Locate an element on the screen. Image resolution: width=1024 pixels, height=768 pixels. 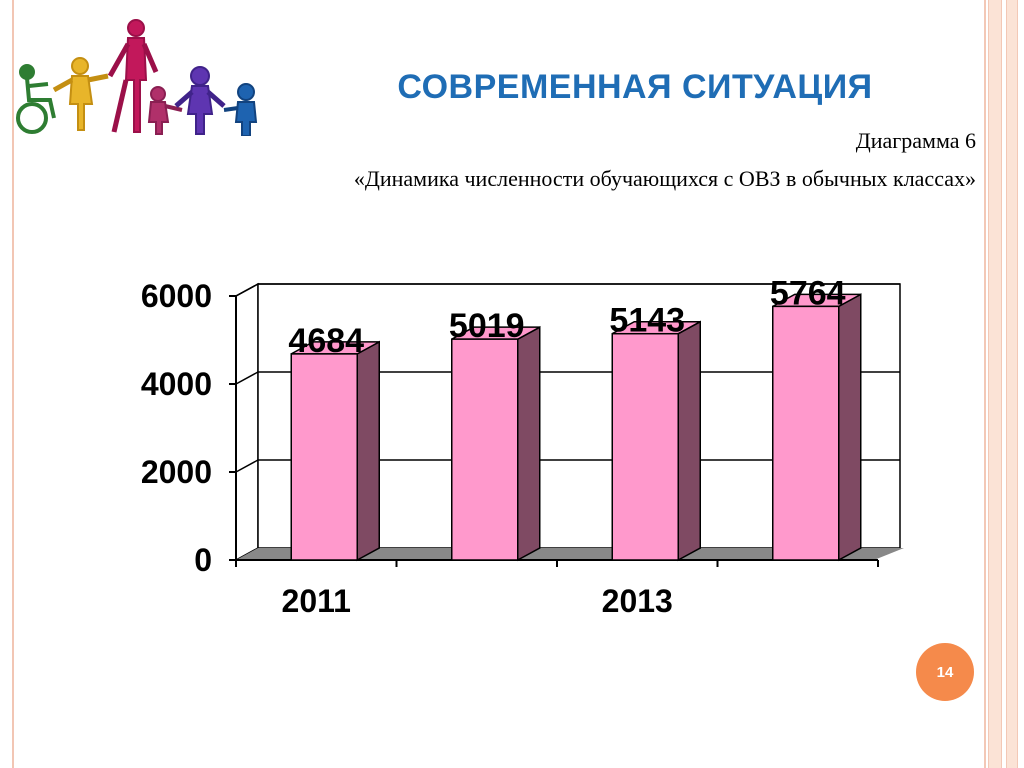
children-holding-hands-icon is located at coordinates (137, 77).